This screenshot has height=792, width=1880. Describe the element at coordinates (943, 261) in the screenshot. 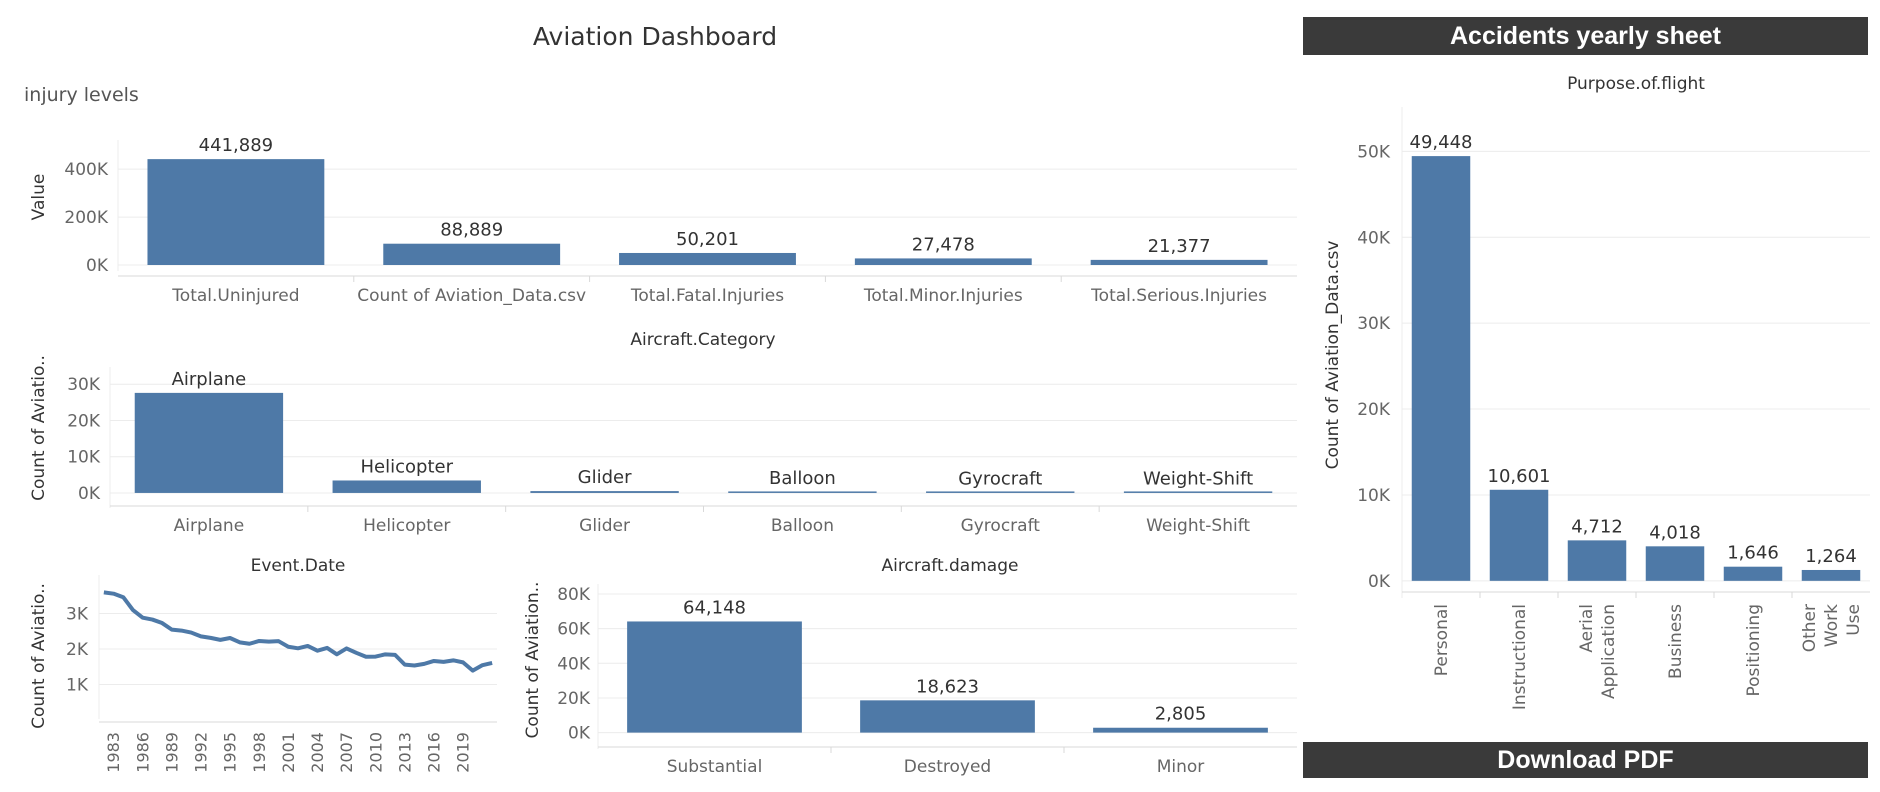

I see `bar-total-minor-injuries` at that location.